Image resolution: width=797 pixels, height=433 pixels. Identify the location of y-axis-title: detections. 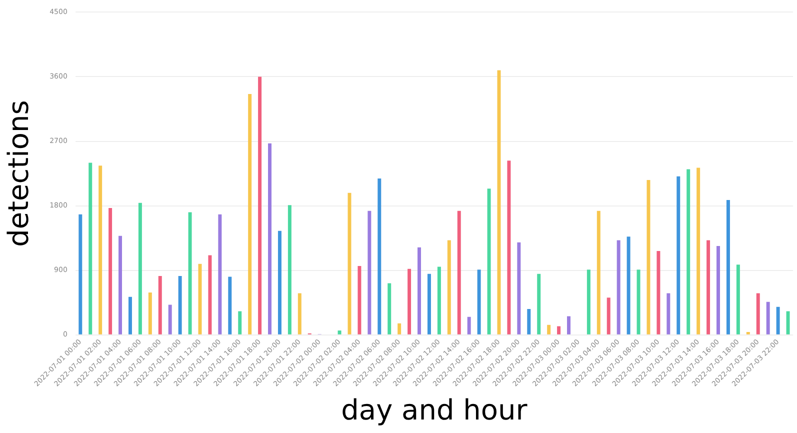
(19, 173).